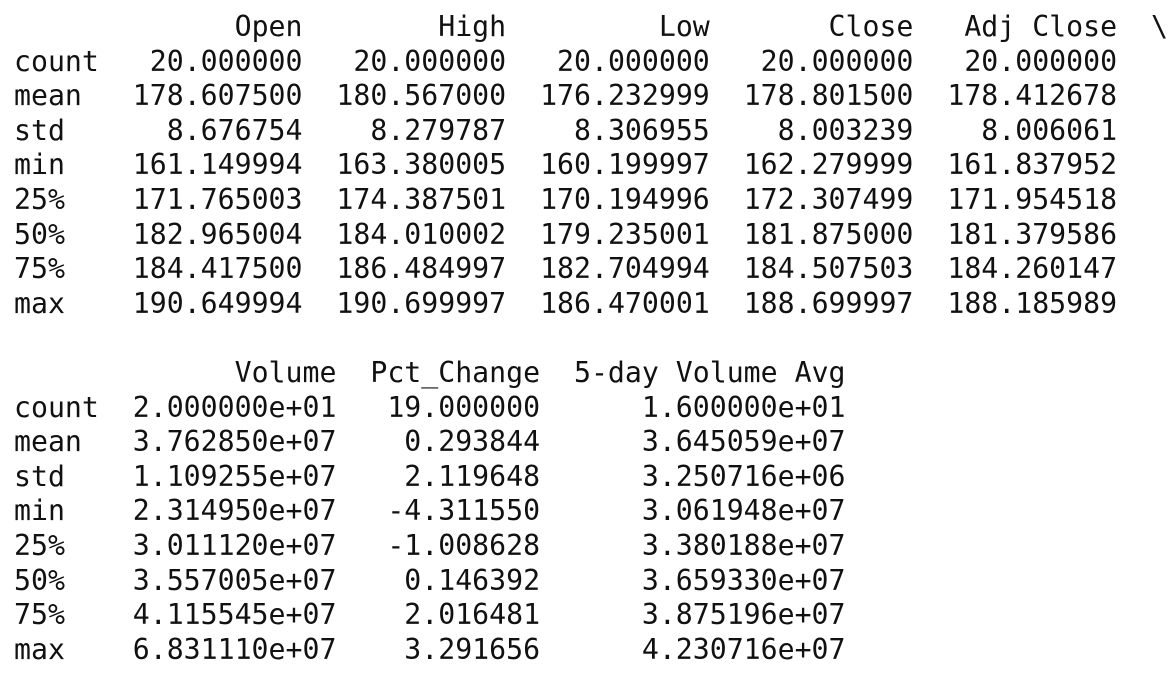 The height and width of the screenshot is (696, 1176). Describe the element at coordinates (828, 96) in the screenshot. I see `table-cell: 178.801500` at that location.